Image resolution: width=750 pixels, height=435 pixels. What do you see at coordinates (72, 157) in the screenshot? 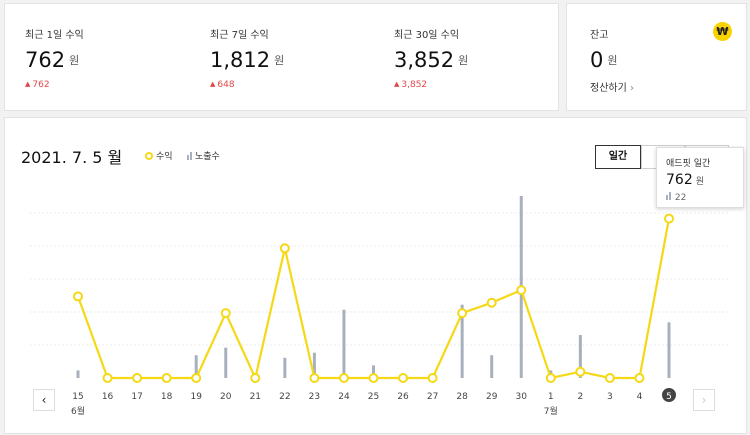
I see `chart-date: 2021. 7. 5 월` at bounding box center [72, 157].